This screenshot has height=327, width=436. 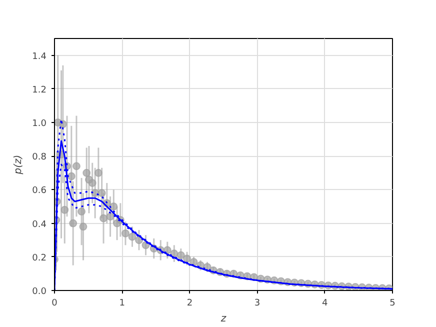 I want to click on y-axis-title: p(z), so click(x=18, y=165).